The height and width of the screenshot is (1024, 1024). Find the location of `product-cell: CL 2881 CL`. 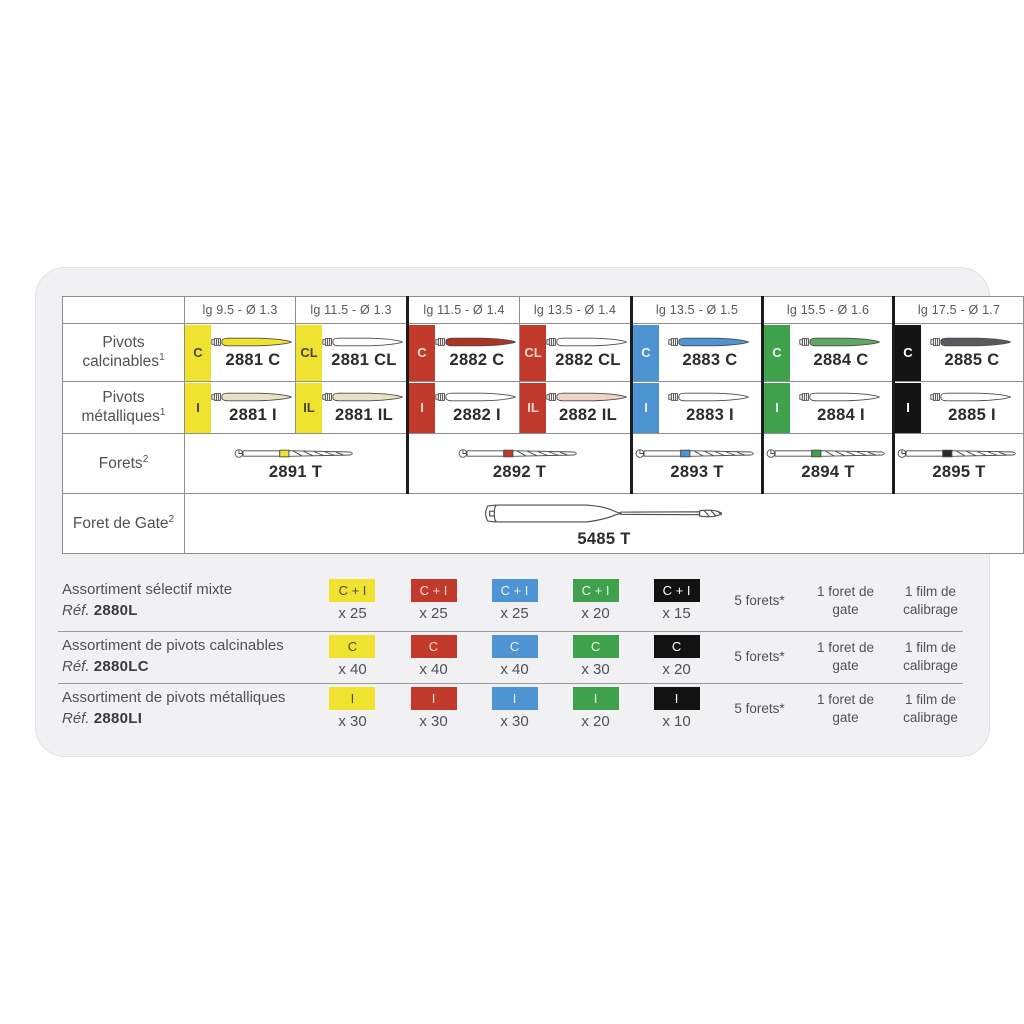

product-cell: CL 2881 CL is located at coordinates (351, 352).